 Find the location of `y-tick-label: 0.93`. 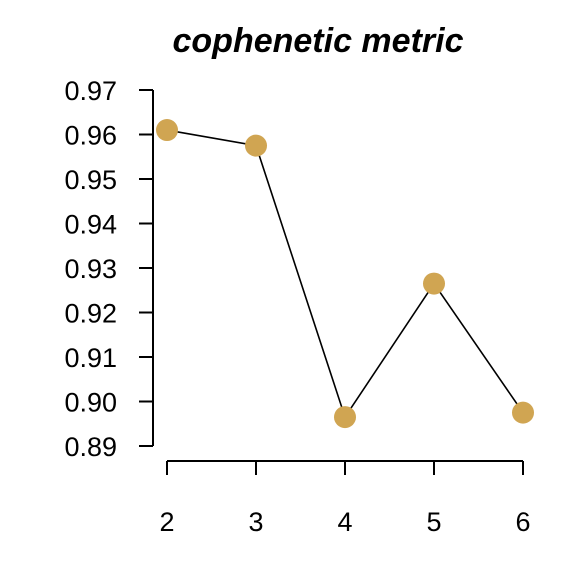

y-tick-label: 0.93 is located at coordinates (90, 269).